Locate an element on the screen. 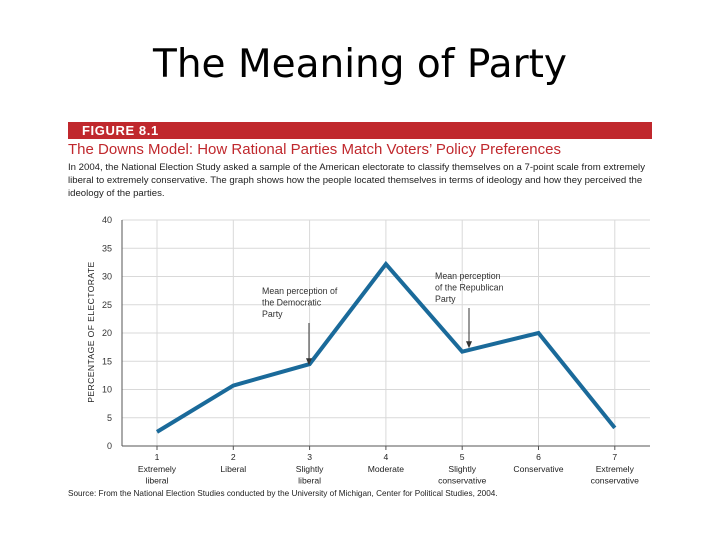 This screenshot has height=540, width=720. y-tick-label: 20 is located at coordinates (107, 333).